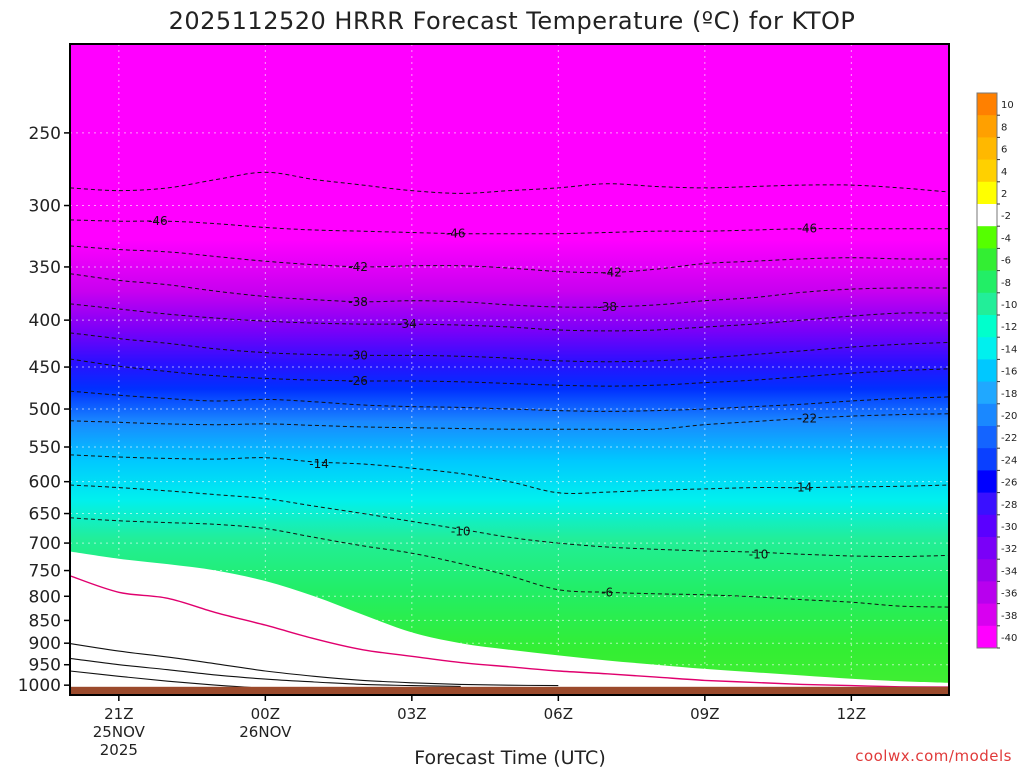 The width and height of the screenshot is (1024, 768). Describe the element at coordinates (45, 515) in the screenshot. I see `y-tick-label: 650` at that location.